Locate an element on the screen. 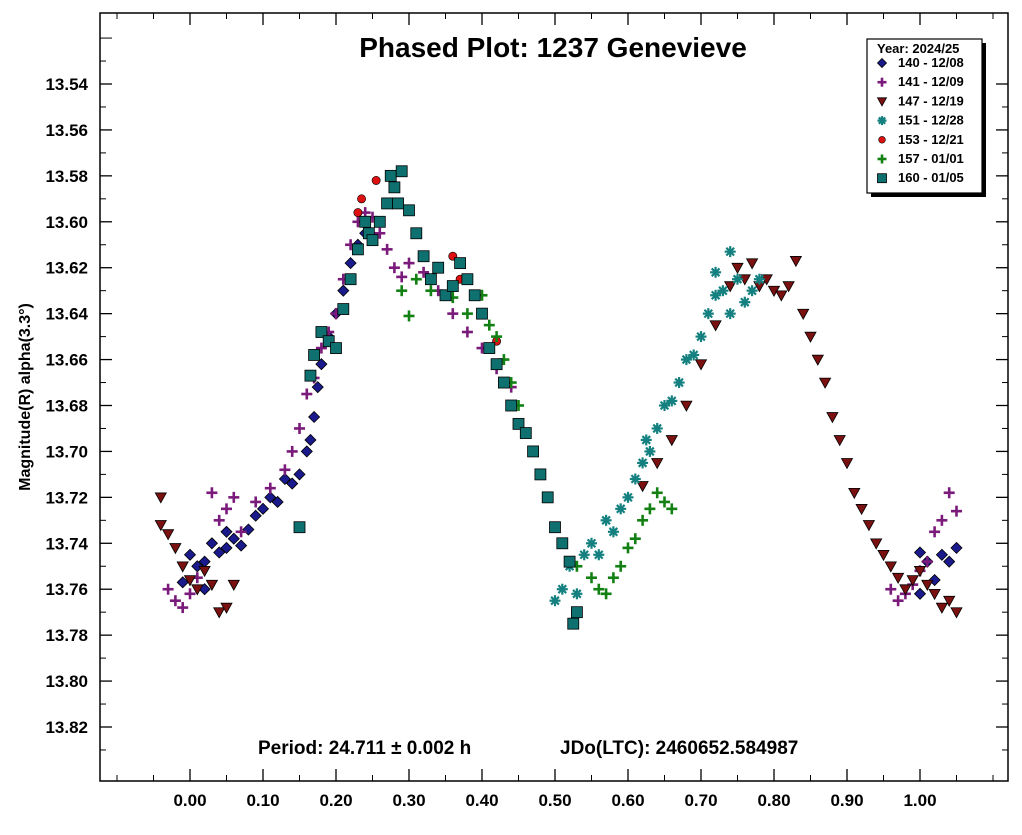  x-tick-label: 0.50 is located at coordinates (554, 800).